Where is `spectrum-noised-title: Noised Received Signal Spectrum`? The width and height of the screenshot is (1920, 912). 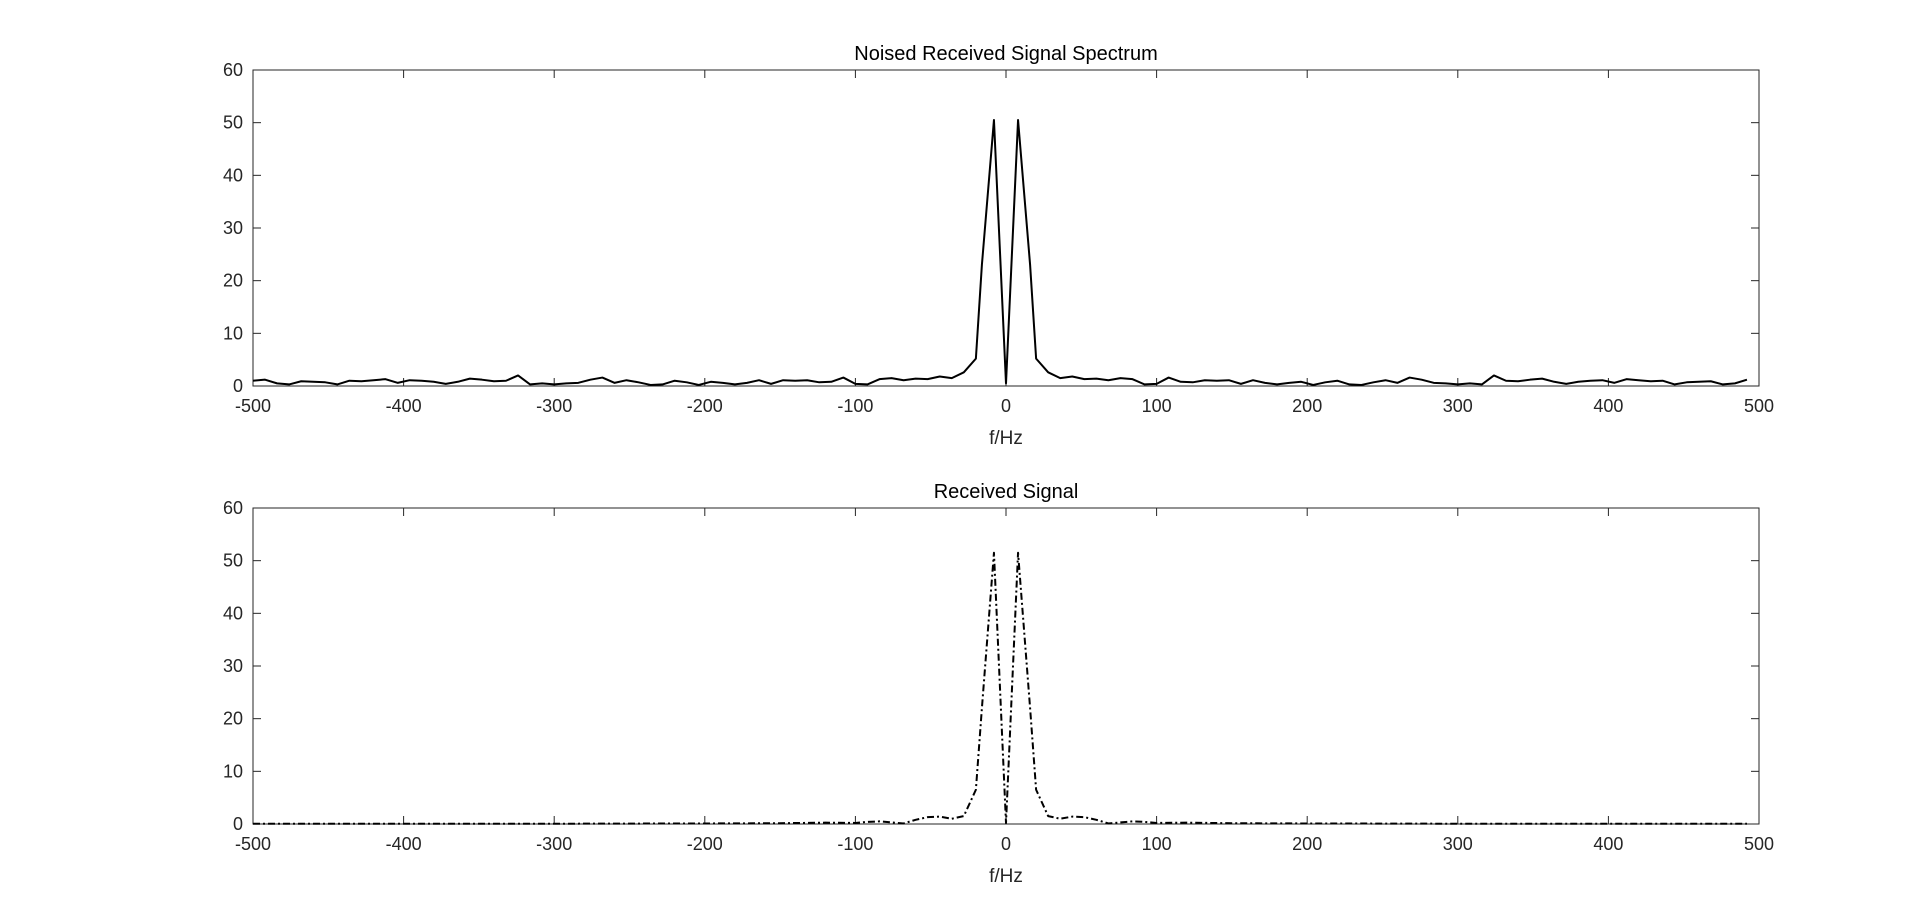
spectrum-noised-title: Noised Received Signal Spectrum is located at coordinates (1006, 54).